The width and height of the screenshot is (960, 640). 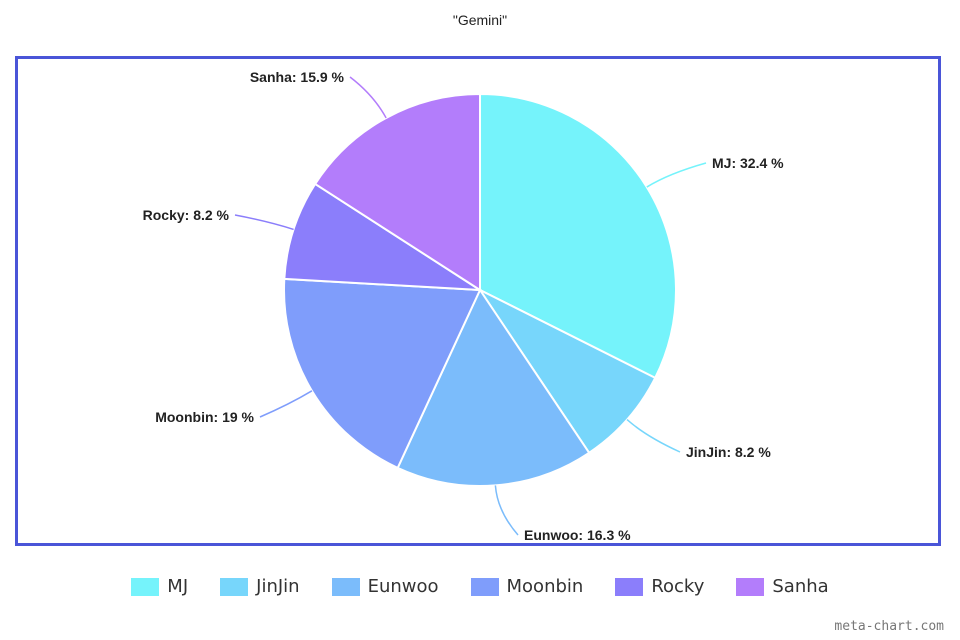 I want to click on chart-legend: MJ JinJin Eunwoo Moonbin Rocky Sanha, so click(x=480, y=586).